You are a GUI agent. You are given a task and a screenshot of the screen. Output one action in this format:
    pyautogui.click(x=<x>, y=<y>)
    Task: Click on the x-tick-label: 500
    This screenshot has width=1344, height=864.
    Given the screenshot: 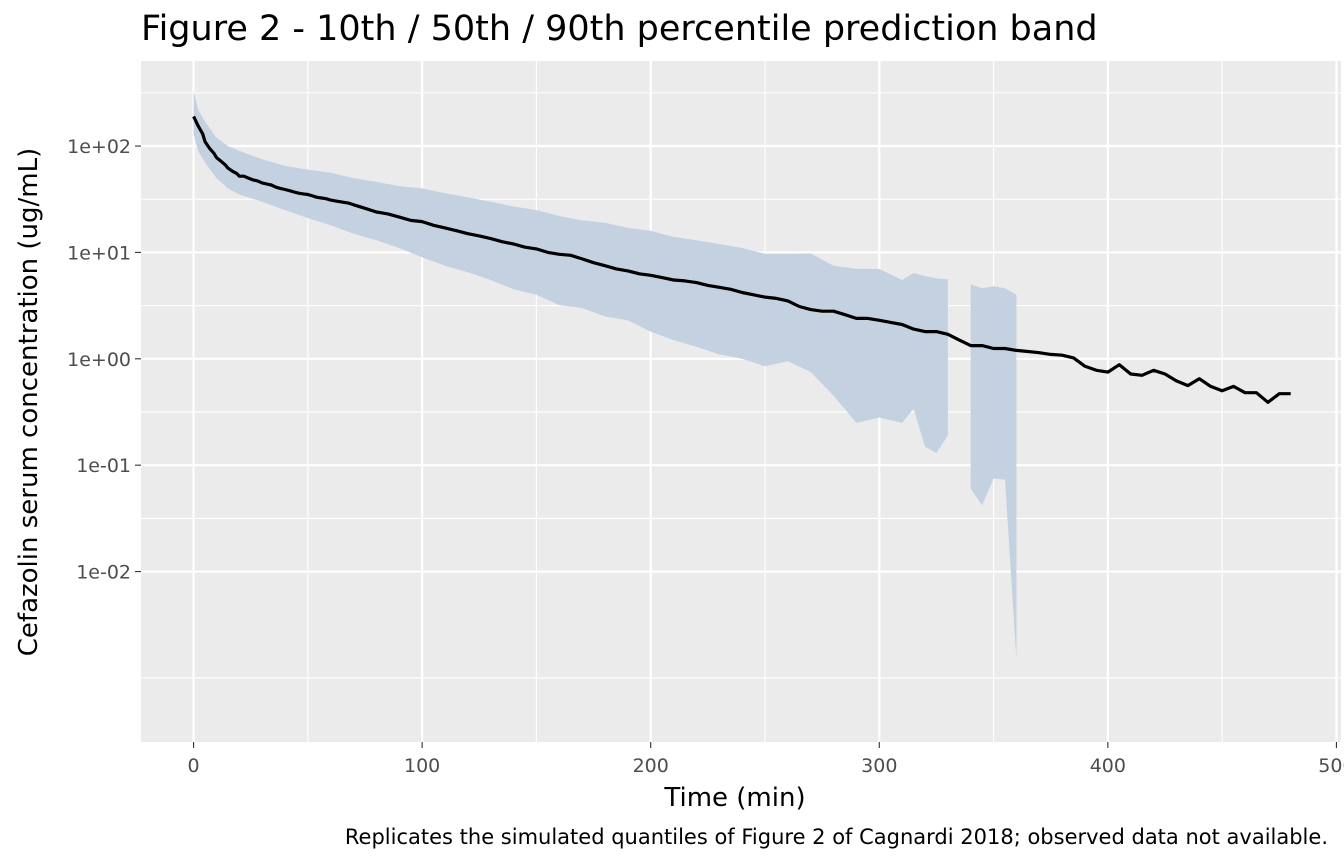 What is the action you would take?
    pyautogui.click(x=1331, y=766)
    